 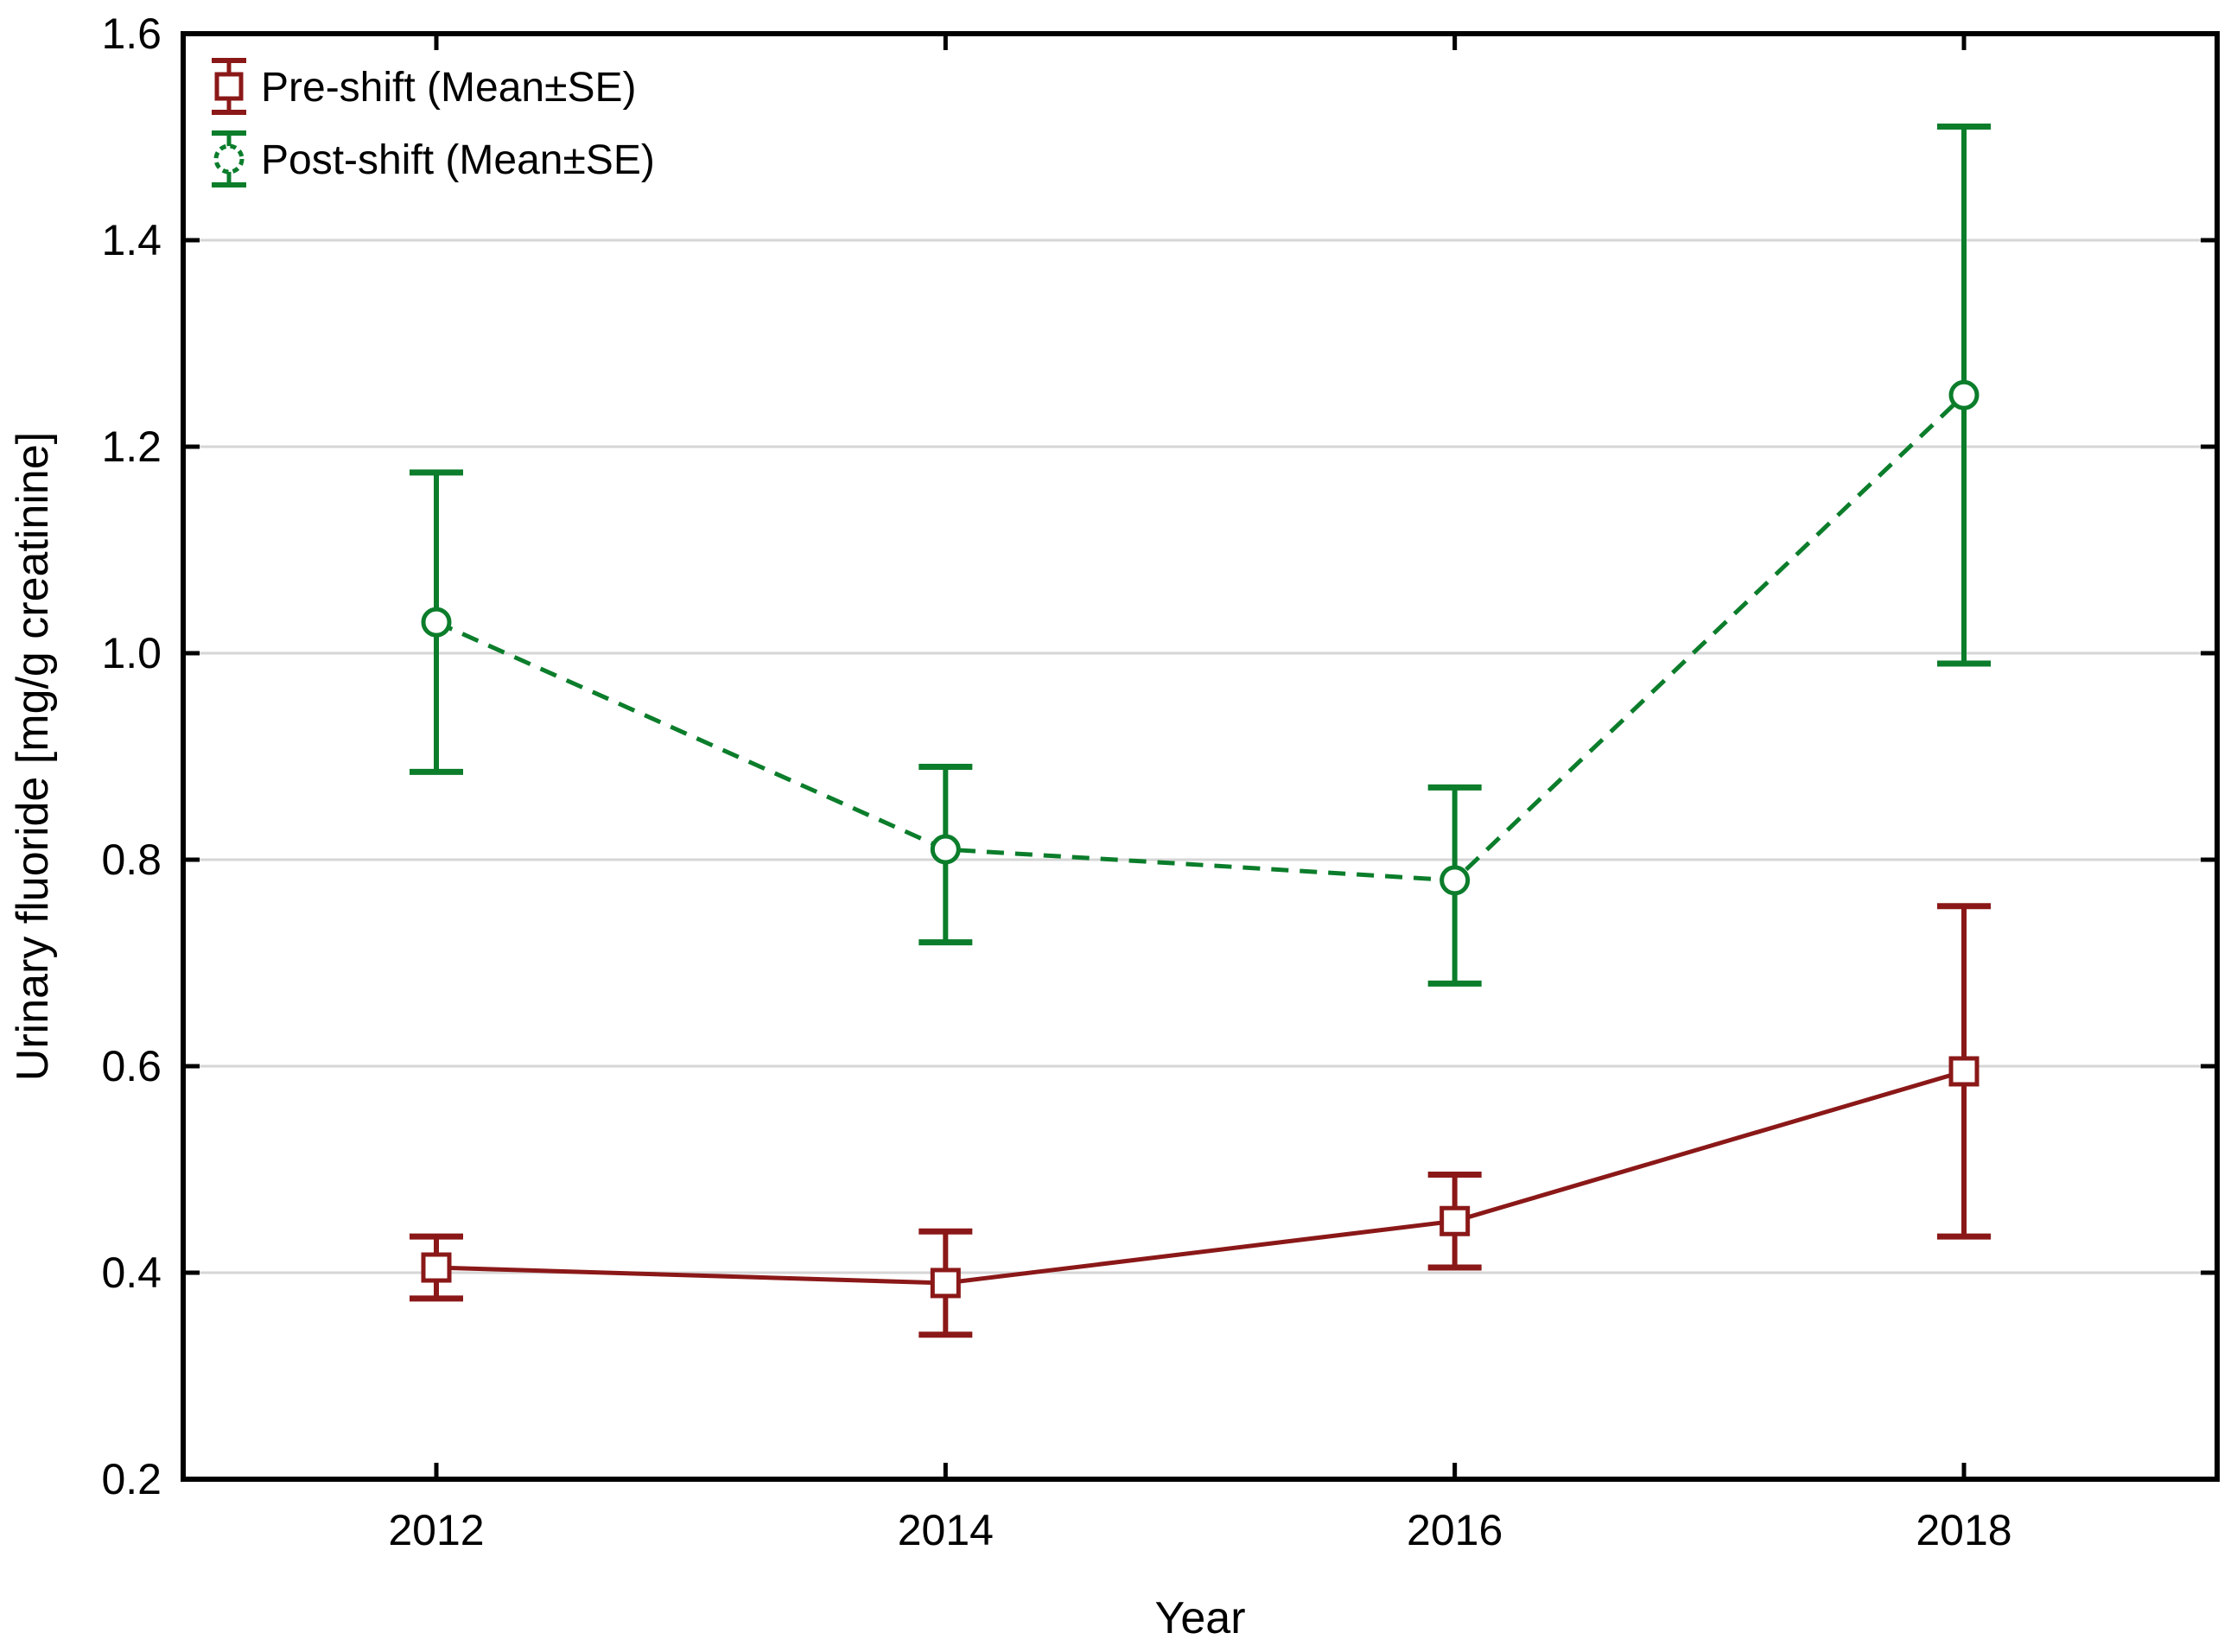 What do you see at coordinates (1199, 1618) in the screenshot?
I see `x-axis-title: Year` at bounding box center [1199, 1618].